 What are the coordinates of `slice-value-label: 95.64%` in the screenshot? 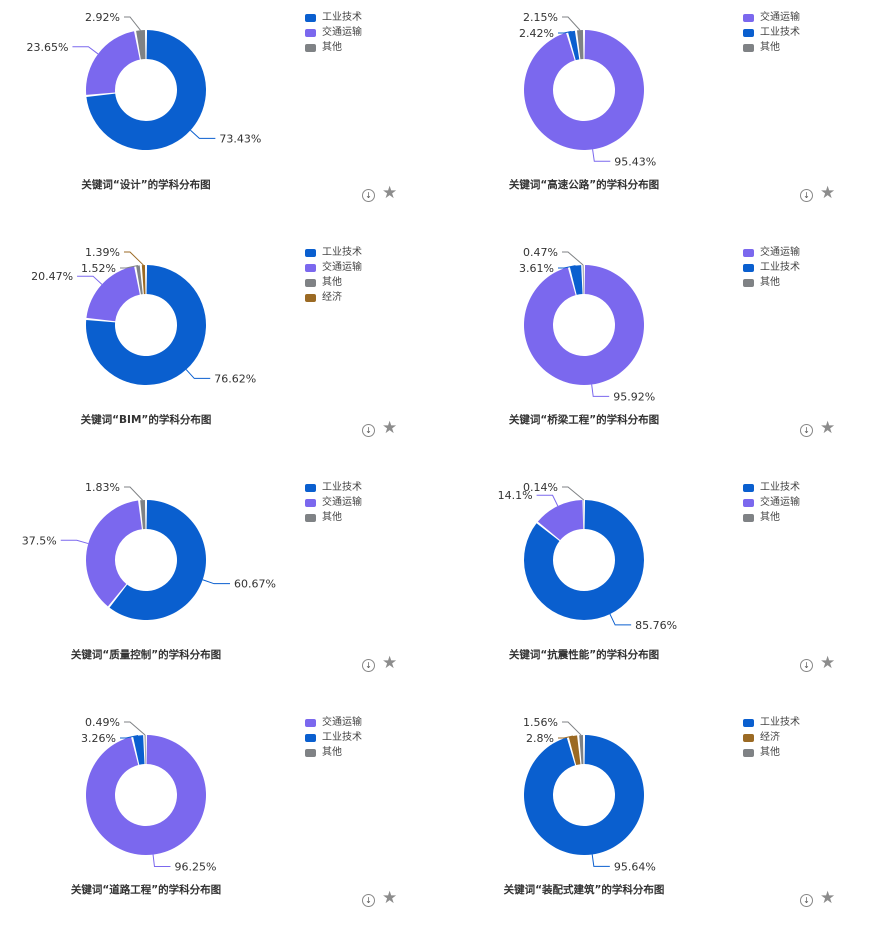 It's located at (635, 866).